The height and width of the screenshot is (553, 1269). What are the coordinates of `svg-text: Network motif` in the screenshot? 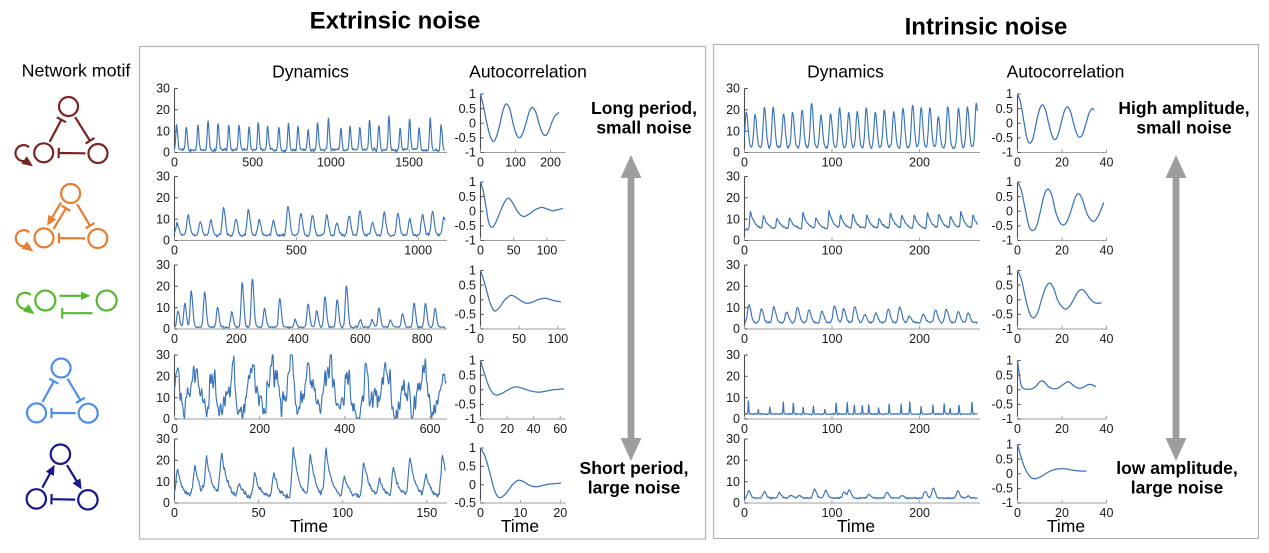 It's located at (76, 71).